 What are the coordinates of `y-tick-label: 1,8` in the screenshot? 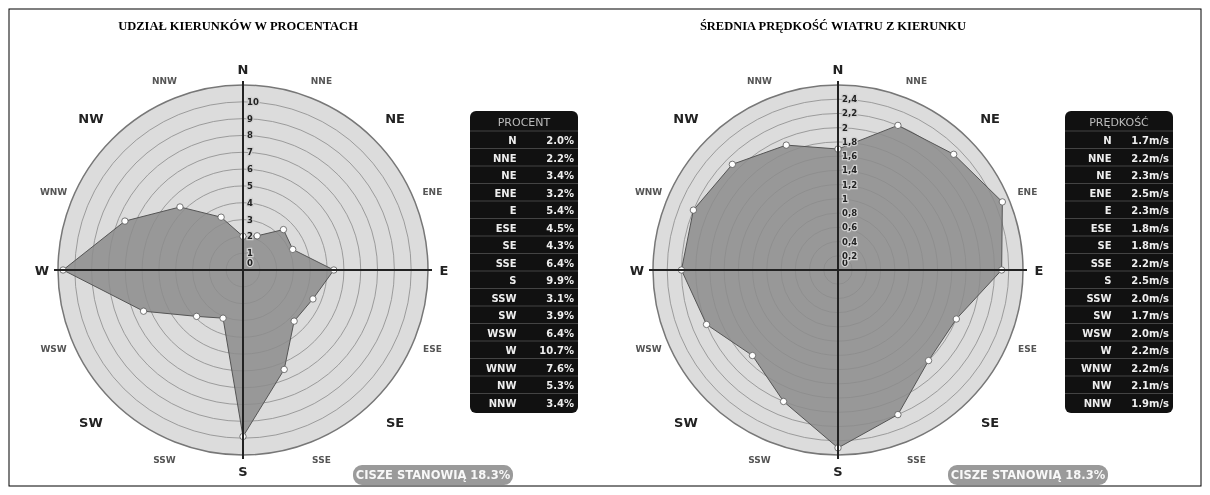 It's located at (850, 141).